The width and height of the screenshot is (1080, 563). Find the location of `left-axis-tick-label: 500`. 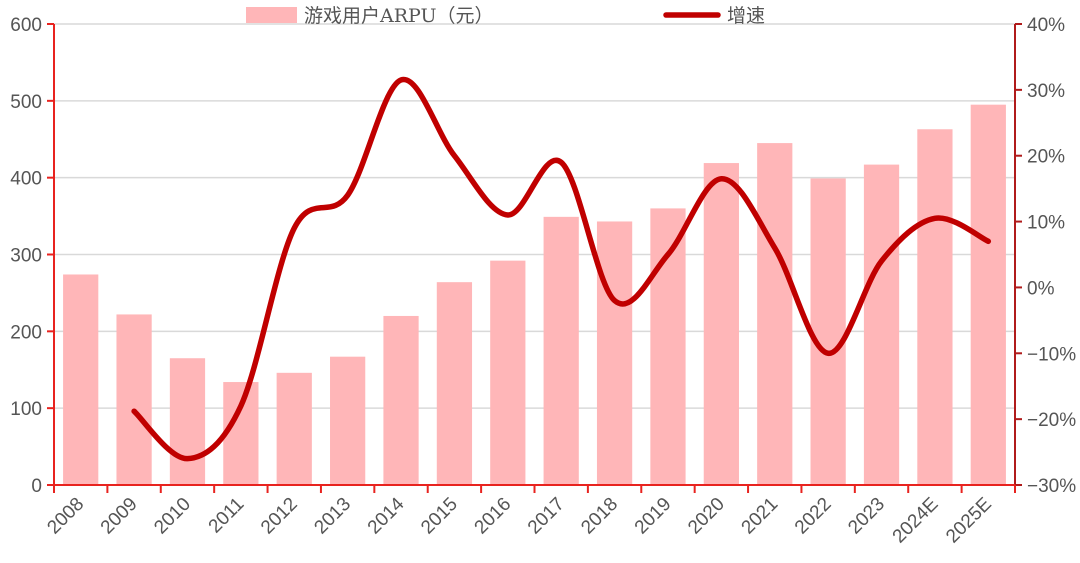

left-axis-tick-label: 500 is located at coordinates (26, 102).